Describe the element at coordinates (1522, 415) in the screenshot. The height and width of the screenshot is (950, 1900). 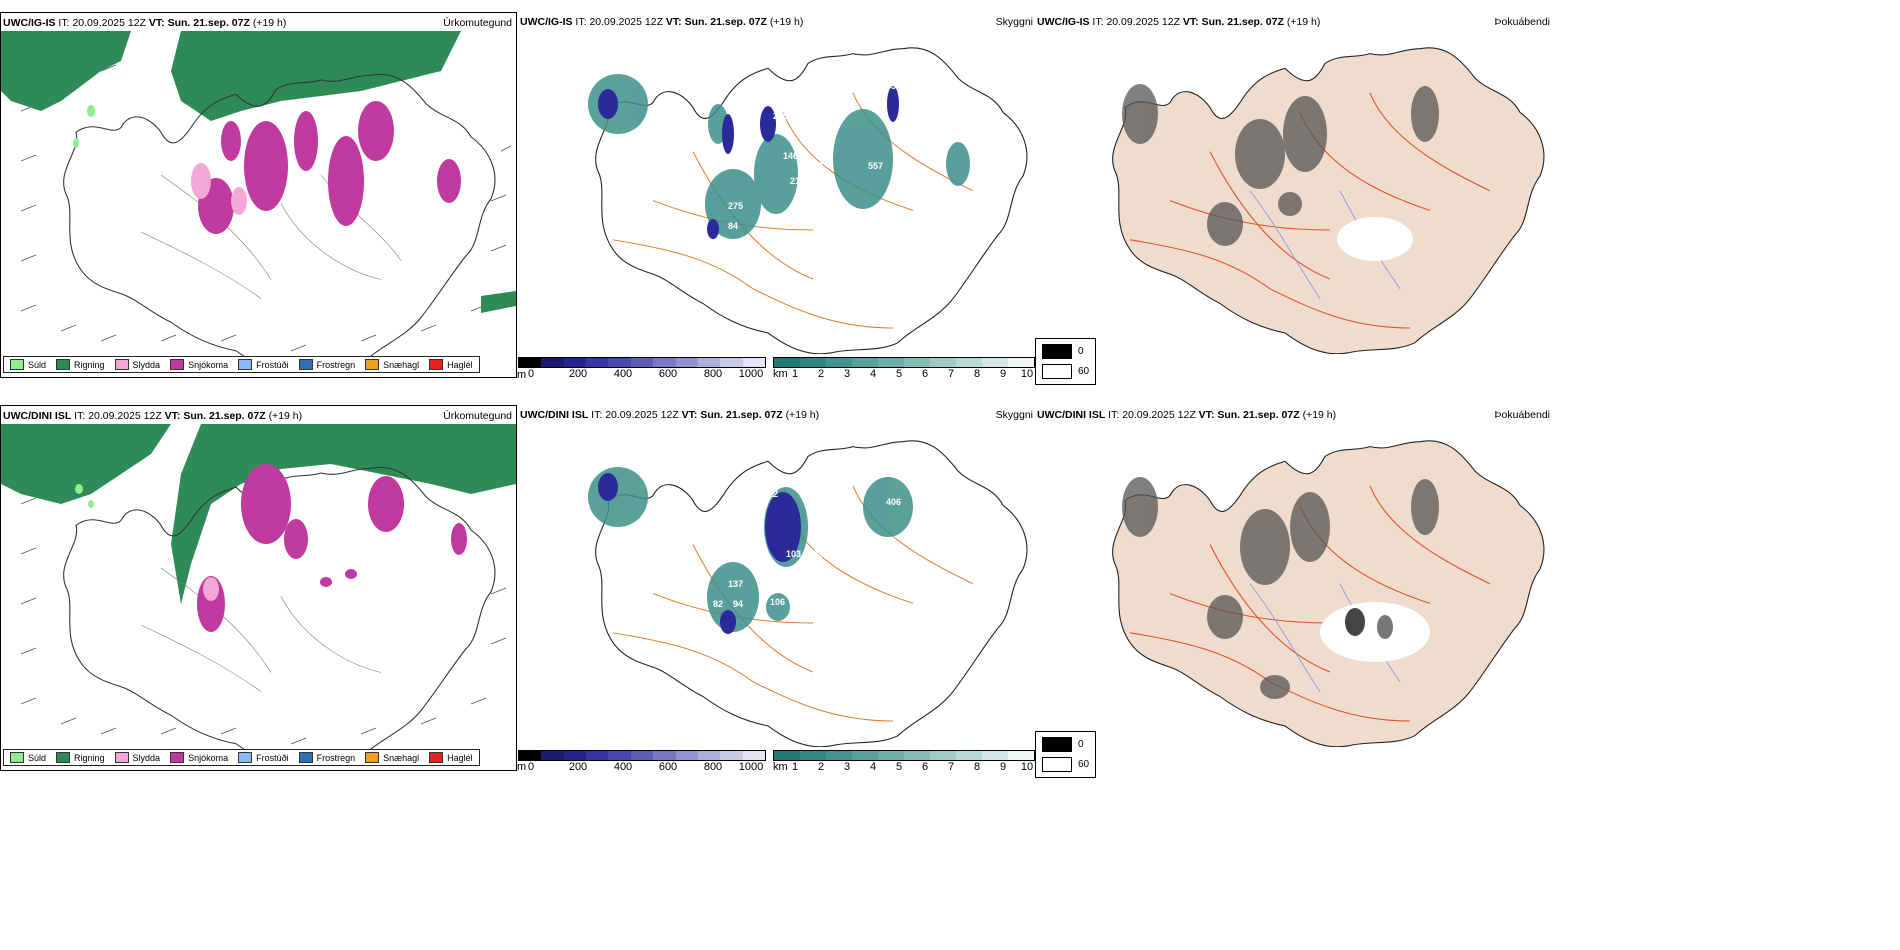
I see `panel-title: Þokuábendi` at that location.